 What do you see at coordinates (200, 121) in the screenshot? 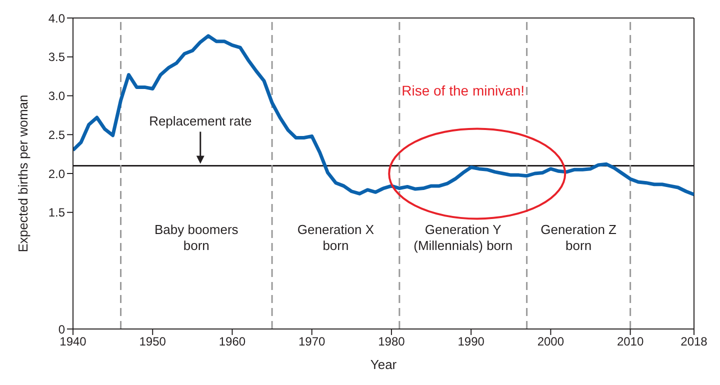
I see `annotation: Replacement rate` at bounding box center [200, 121].